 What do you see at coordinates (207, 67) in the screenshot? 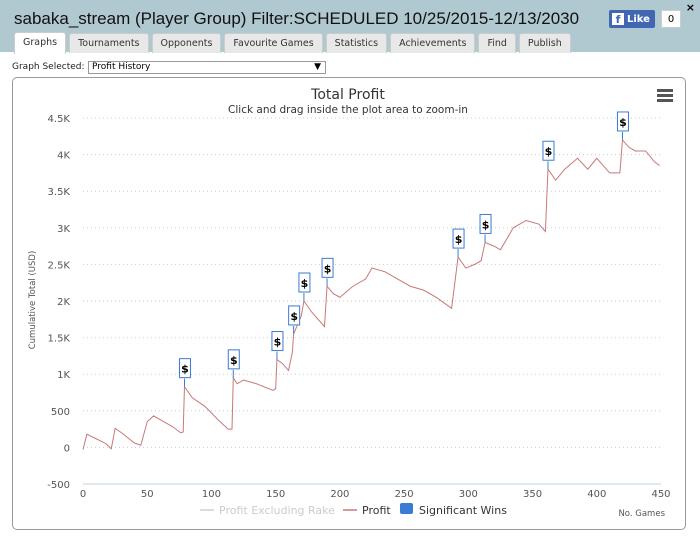
I see `graph-select: Profit History ▼` at bounding box center [207, 67].